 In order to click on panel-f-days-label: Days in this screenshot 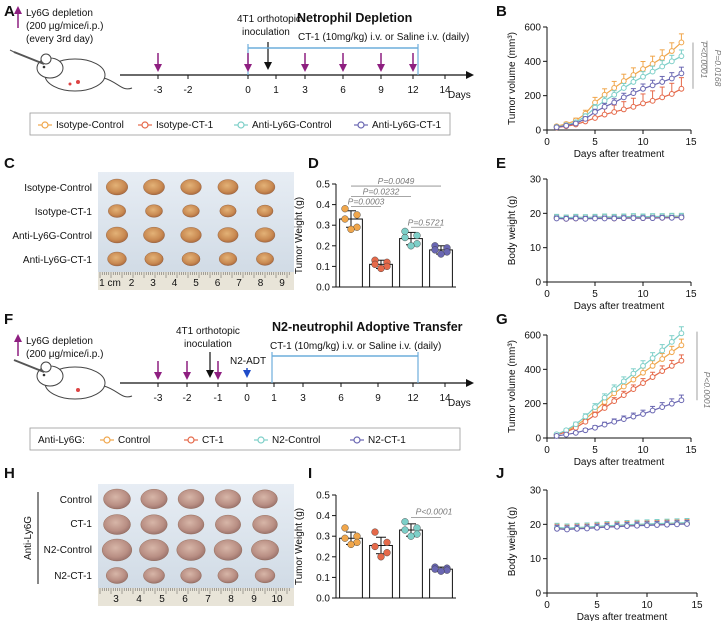, I will do `click(459, 403)`.